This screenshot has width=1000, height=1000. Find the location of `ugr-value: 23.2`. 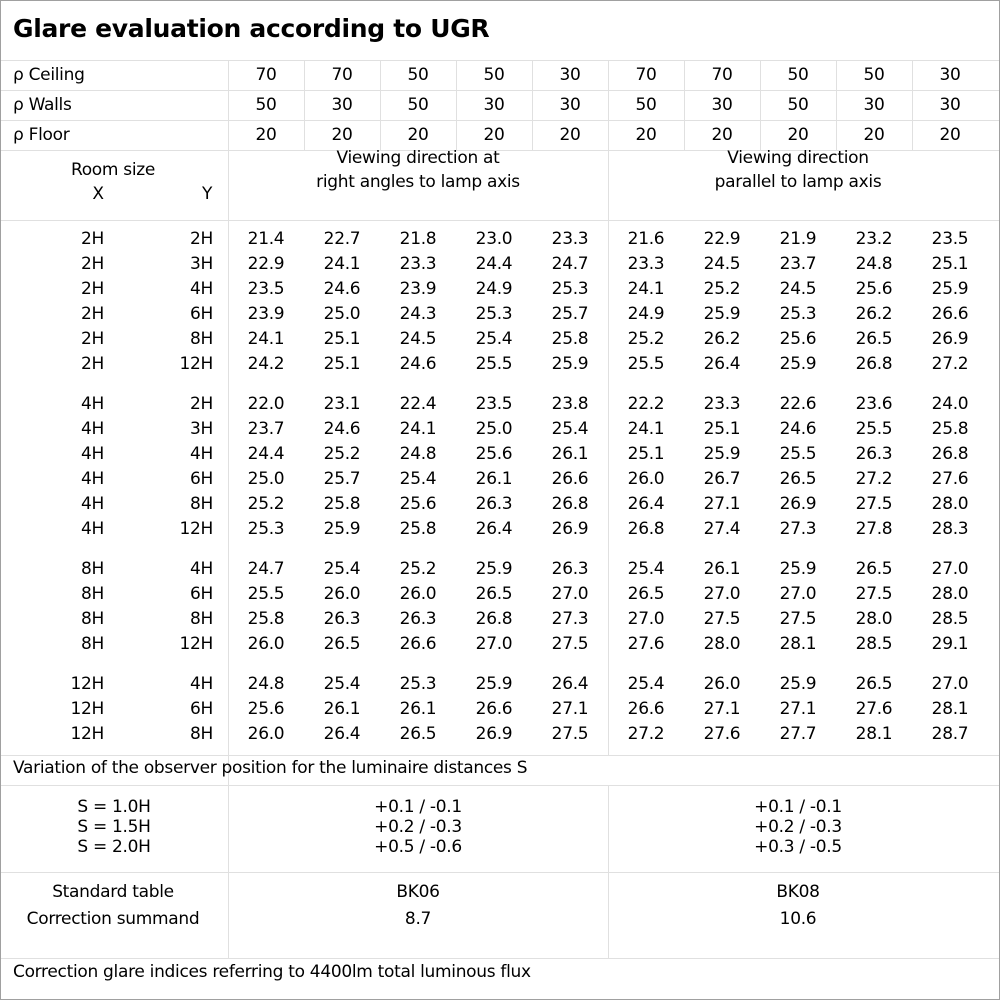

ugr-value: 23.2 is located at coordinates (874, 239).